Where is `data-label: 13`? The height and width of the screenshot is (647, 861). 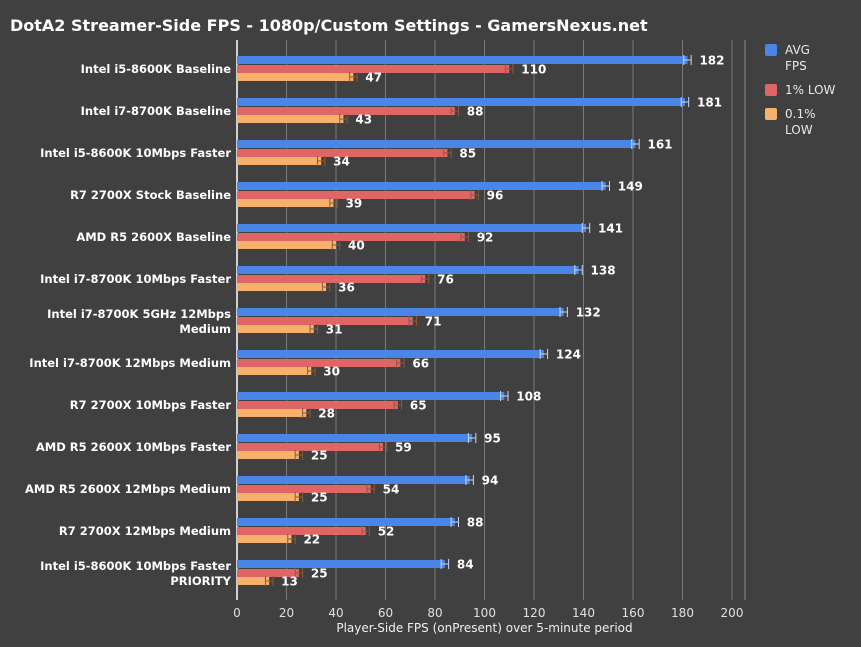 data-label: 13 is located at coordinates (289, 582).